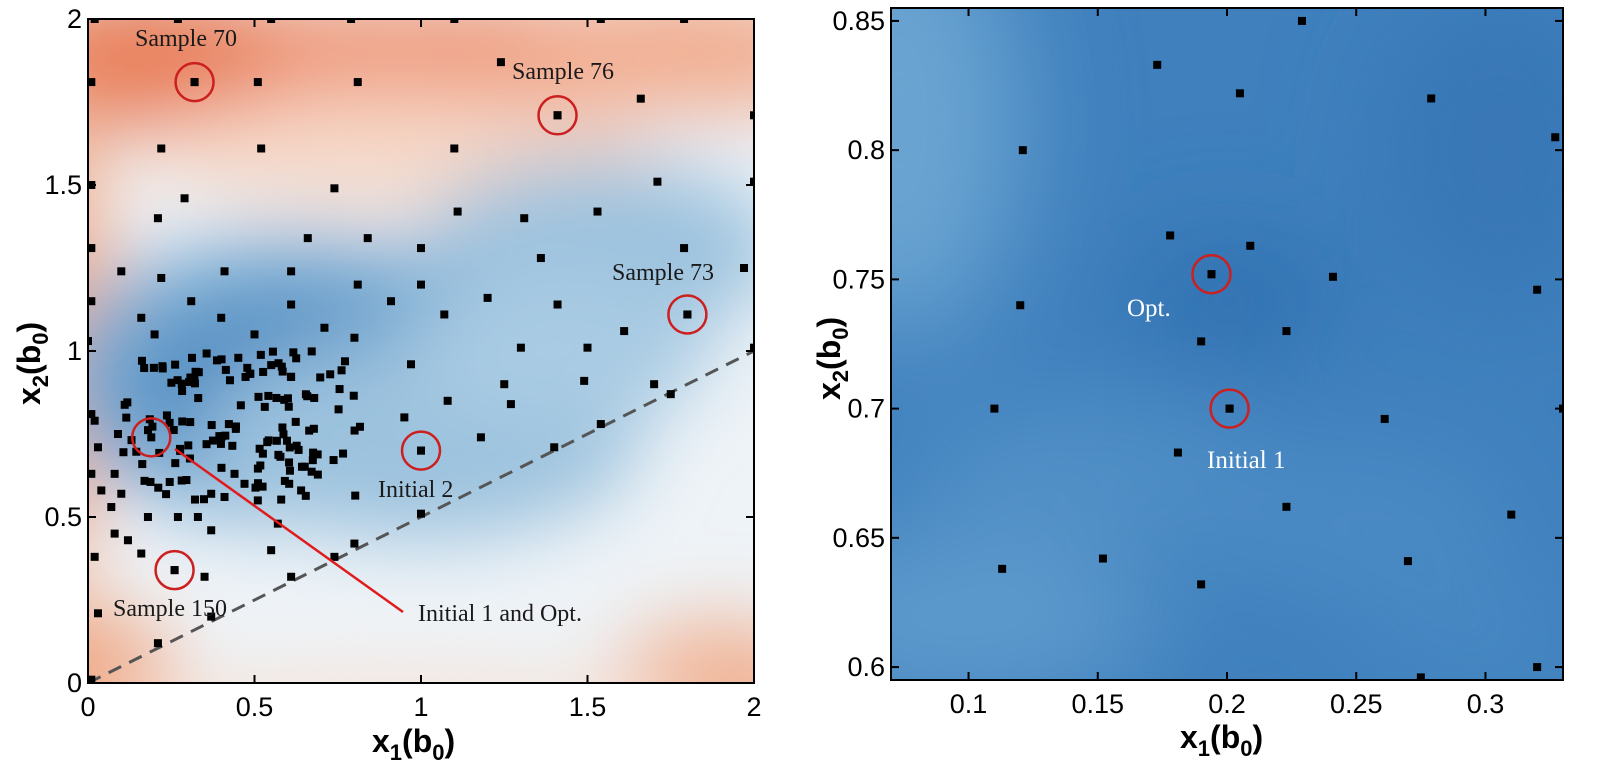 This screenshot has width=1606, height=779. What do you see at coordinates (1356, 704) in the screenshot?
I see `x-tick-label-1-3: 0.25` at bounding box center [1356, 704].